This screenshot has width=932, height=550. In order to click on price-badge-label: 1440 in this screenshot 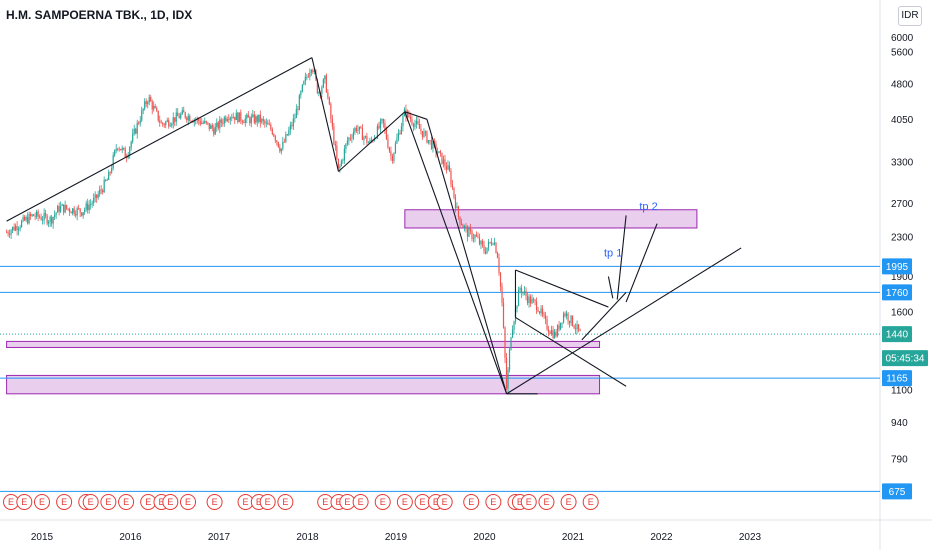, I will do `click(897, 335)`.